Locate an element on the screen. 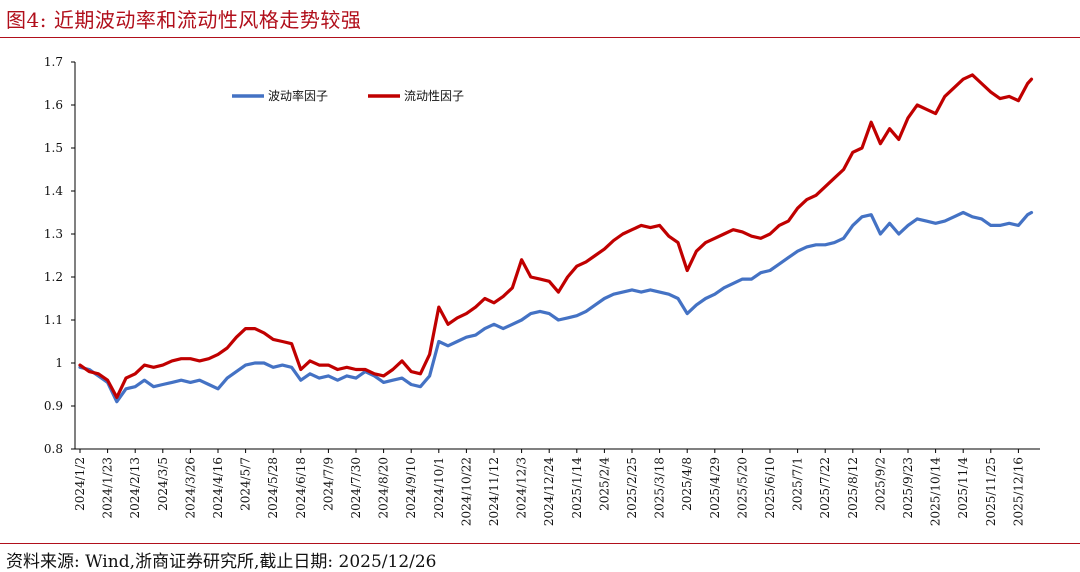 Image resolution: width=1080 pixels, height=572 pixels. x-tick-label: 2024/1/2 is located at coordinates (80, 484).